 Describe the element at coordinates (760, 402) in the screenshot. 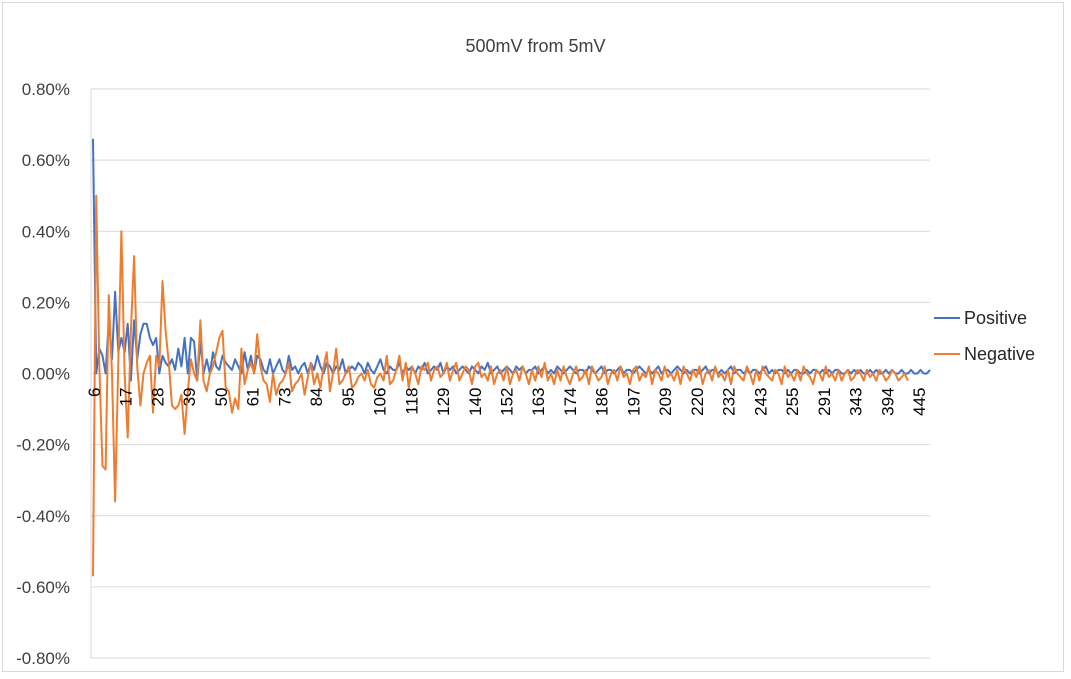

I see `x-tick-label: 243` at that location.